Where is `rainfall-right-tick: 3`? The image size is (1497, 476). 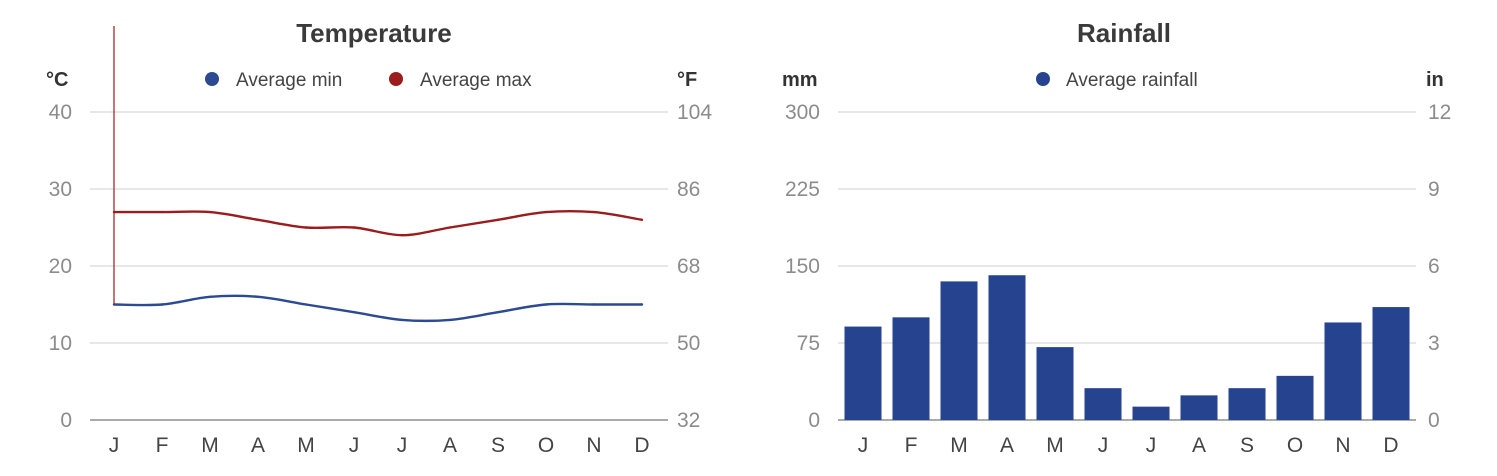
rainfall-right-tick: 3 is located at coordinates (1434, 343).